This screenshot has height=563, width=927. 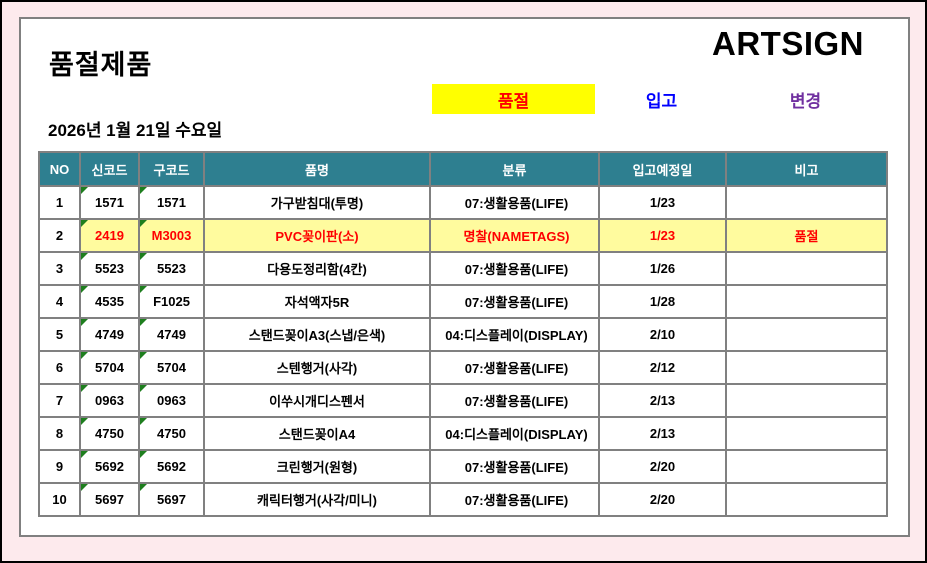 I want to click on cell-product-name: 가구받침대(투명), so click(x=317, y=202).